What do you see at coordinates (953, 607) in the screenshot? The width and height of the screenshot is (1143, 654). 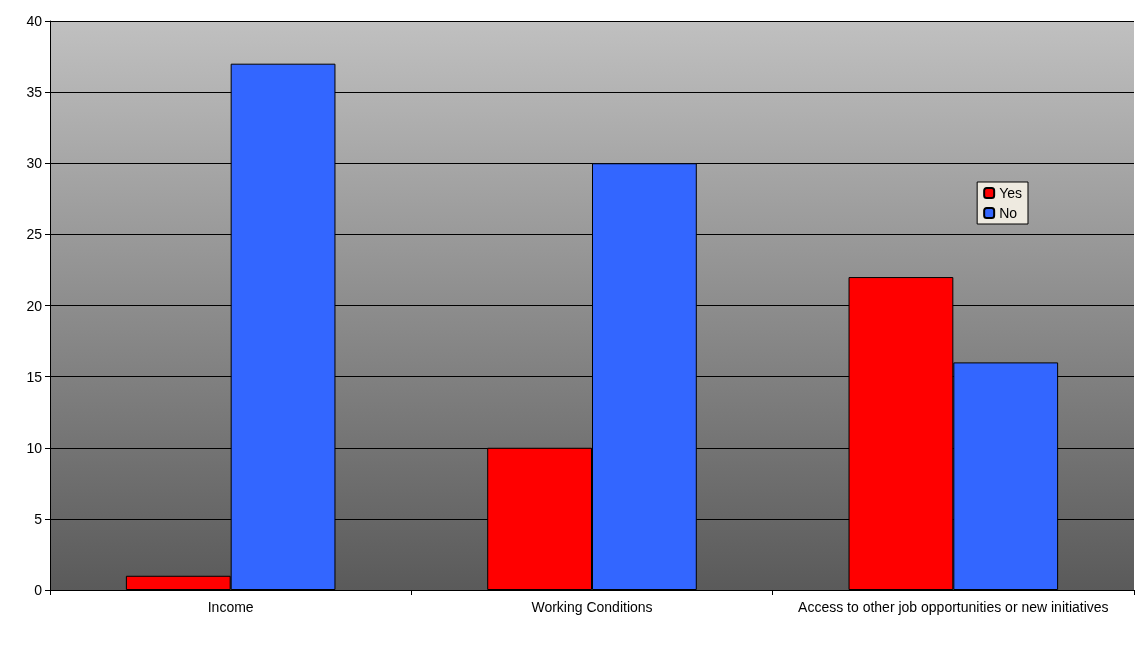 I see `x-tick-label: Access to other job opportunities or new initiatives` at bounding box center [953, 607].